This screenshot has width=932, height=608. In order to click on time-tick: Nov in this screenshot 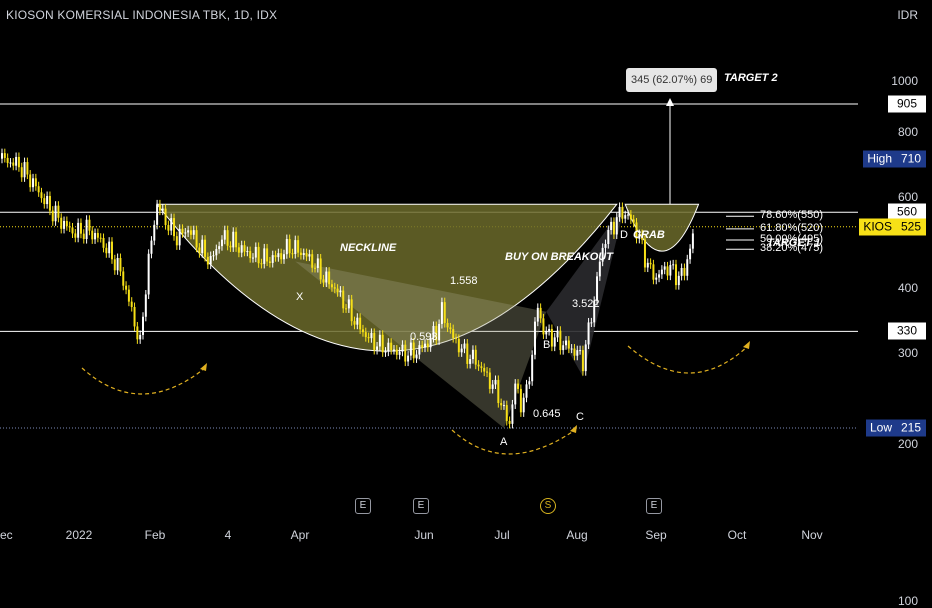, I will do `click(812, 535)`.